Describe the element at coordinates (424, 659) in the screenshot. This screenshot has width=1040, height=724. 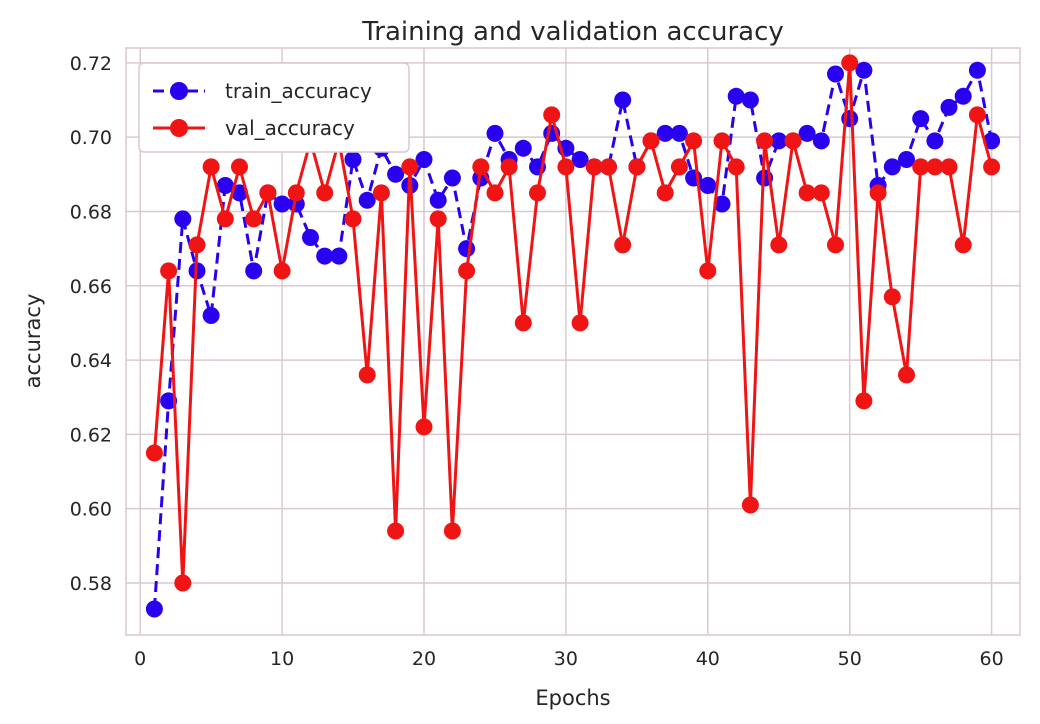
I see `x-tick-label: 20` at that location.